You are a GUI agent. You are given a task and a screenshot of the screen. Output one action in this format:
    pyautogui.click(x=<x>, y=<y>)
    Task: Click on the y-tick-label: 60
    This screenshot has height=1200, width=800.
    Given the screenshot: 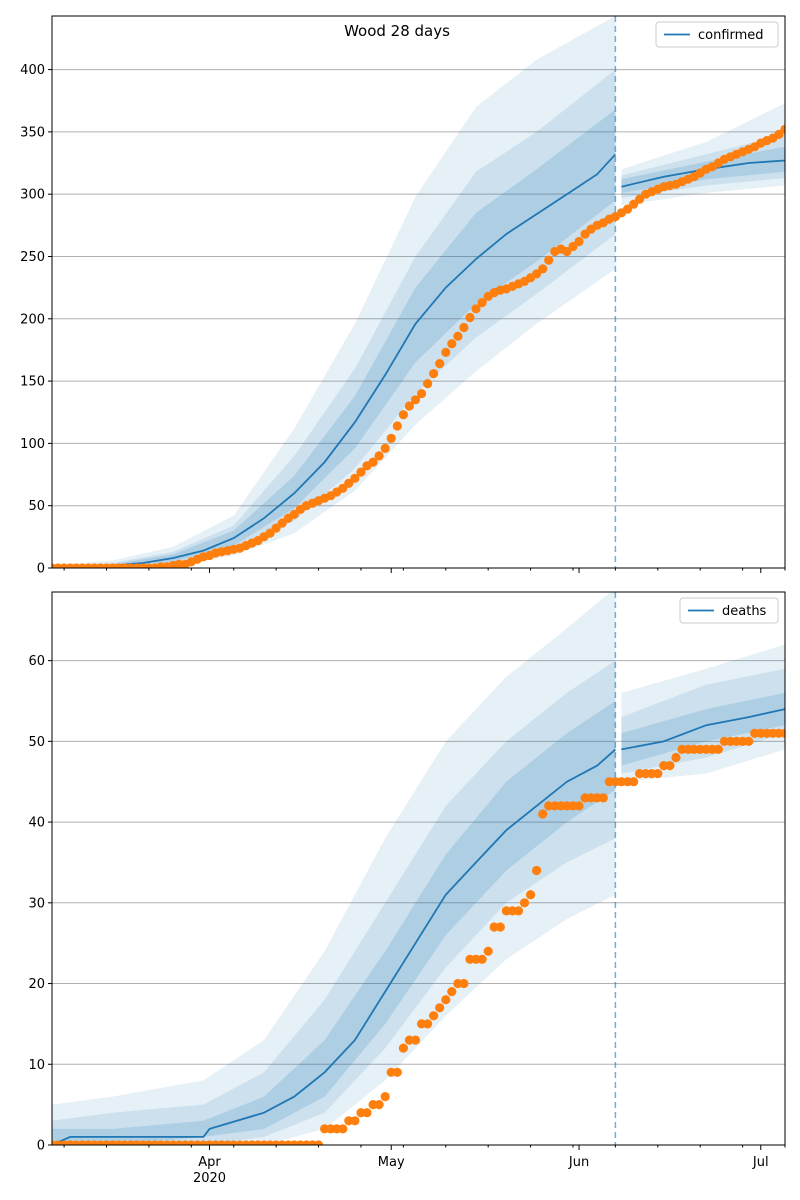 What is the action you would take?
    pyautogui.click(x=36, y=661)
    